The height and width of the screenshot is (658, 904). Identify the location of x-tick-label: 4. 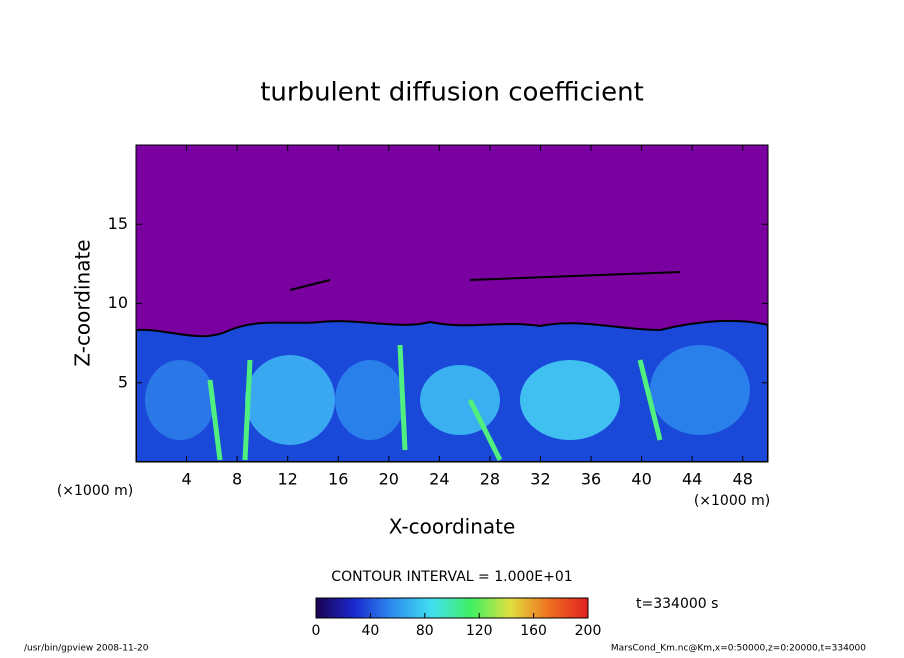
(186, 479).